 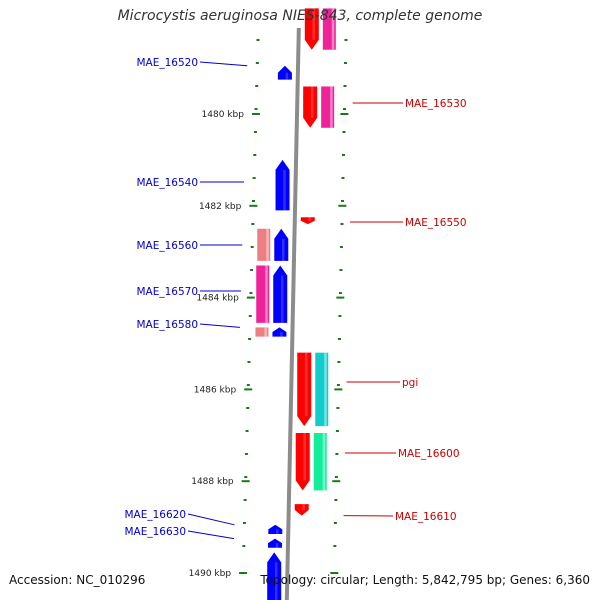 What do you see at coordinates (311, 29) in the screenshot?
I see `gene-arrow-gene_top_cont` at bounding box center [311, 29].